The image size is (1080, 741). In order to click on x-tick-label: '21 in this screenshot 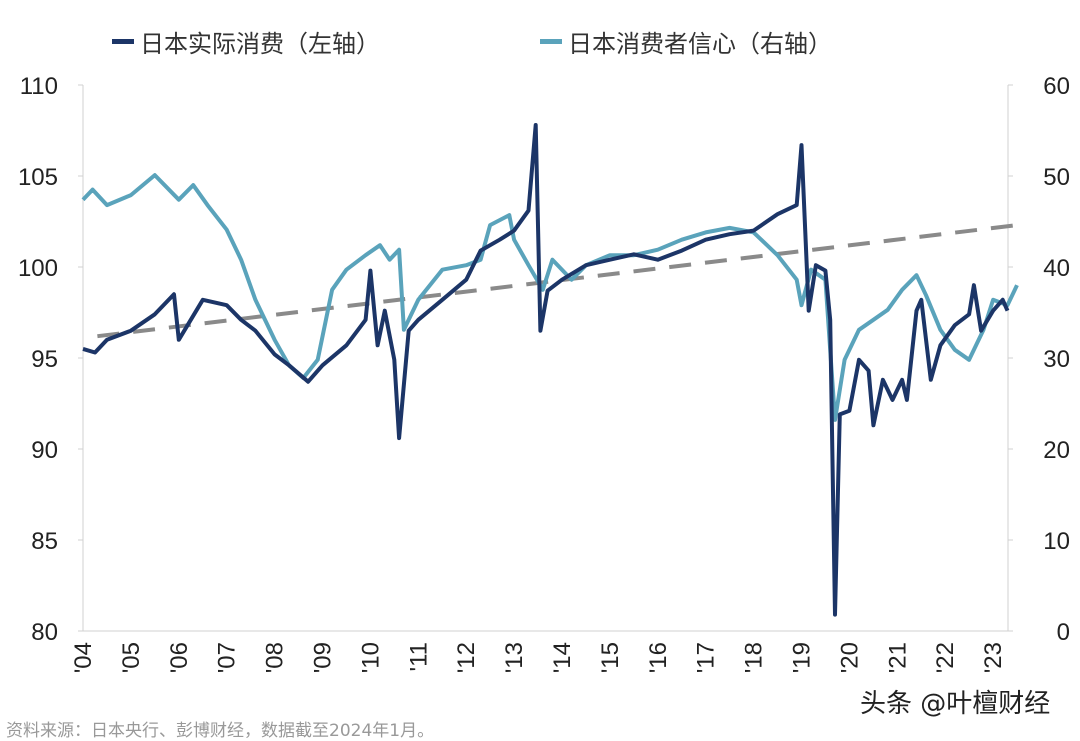, I will do `click(897, 657)`.